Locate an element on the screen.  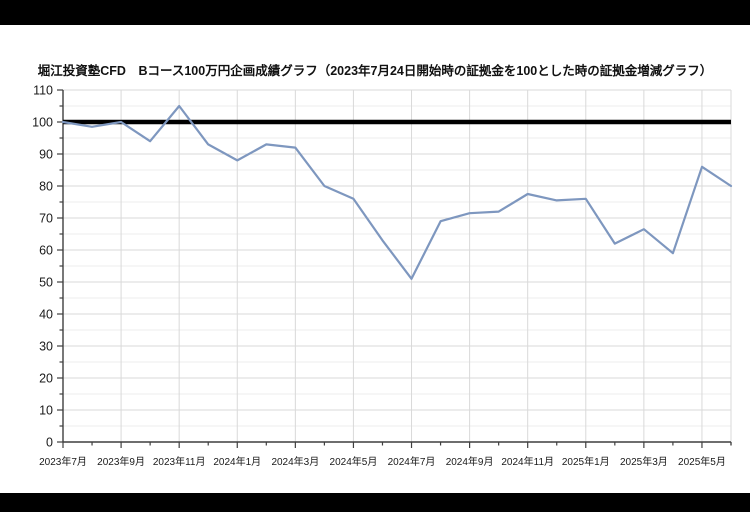
y-tick-label: 10 is located at coordinates (46, 411).